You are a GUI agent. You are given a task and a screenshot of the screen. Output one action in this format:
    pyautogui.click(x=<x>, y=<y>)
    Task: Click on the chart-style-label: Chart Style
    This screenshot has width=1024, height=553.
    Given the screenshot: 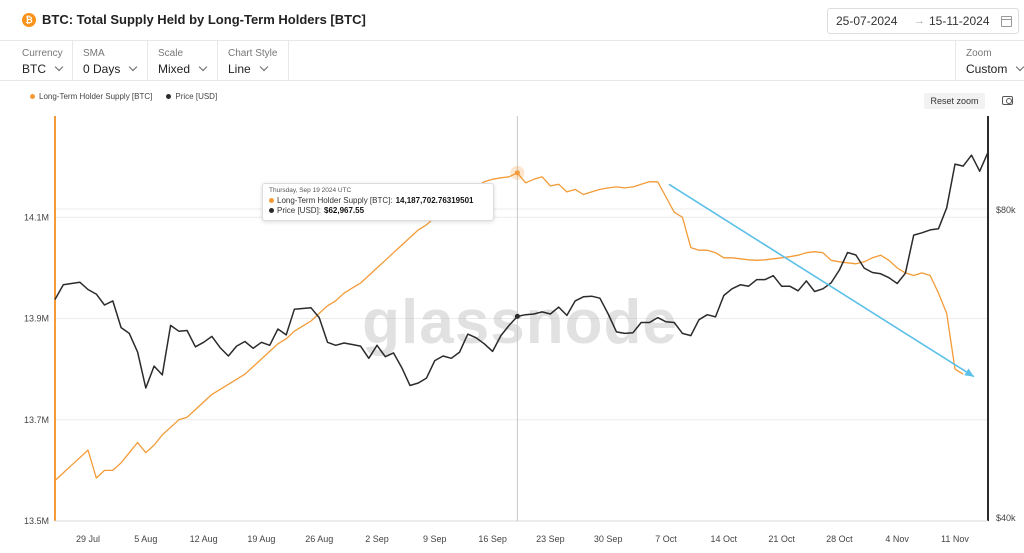 What is the action you would take?
    pyautogui.click(x=253, y=53)
    